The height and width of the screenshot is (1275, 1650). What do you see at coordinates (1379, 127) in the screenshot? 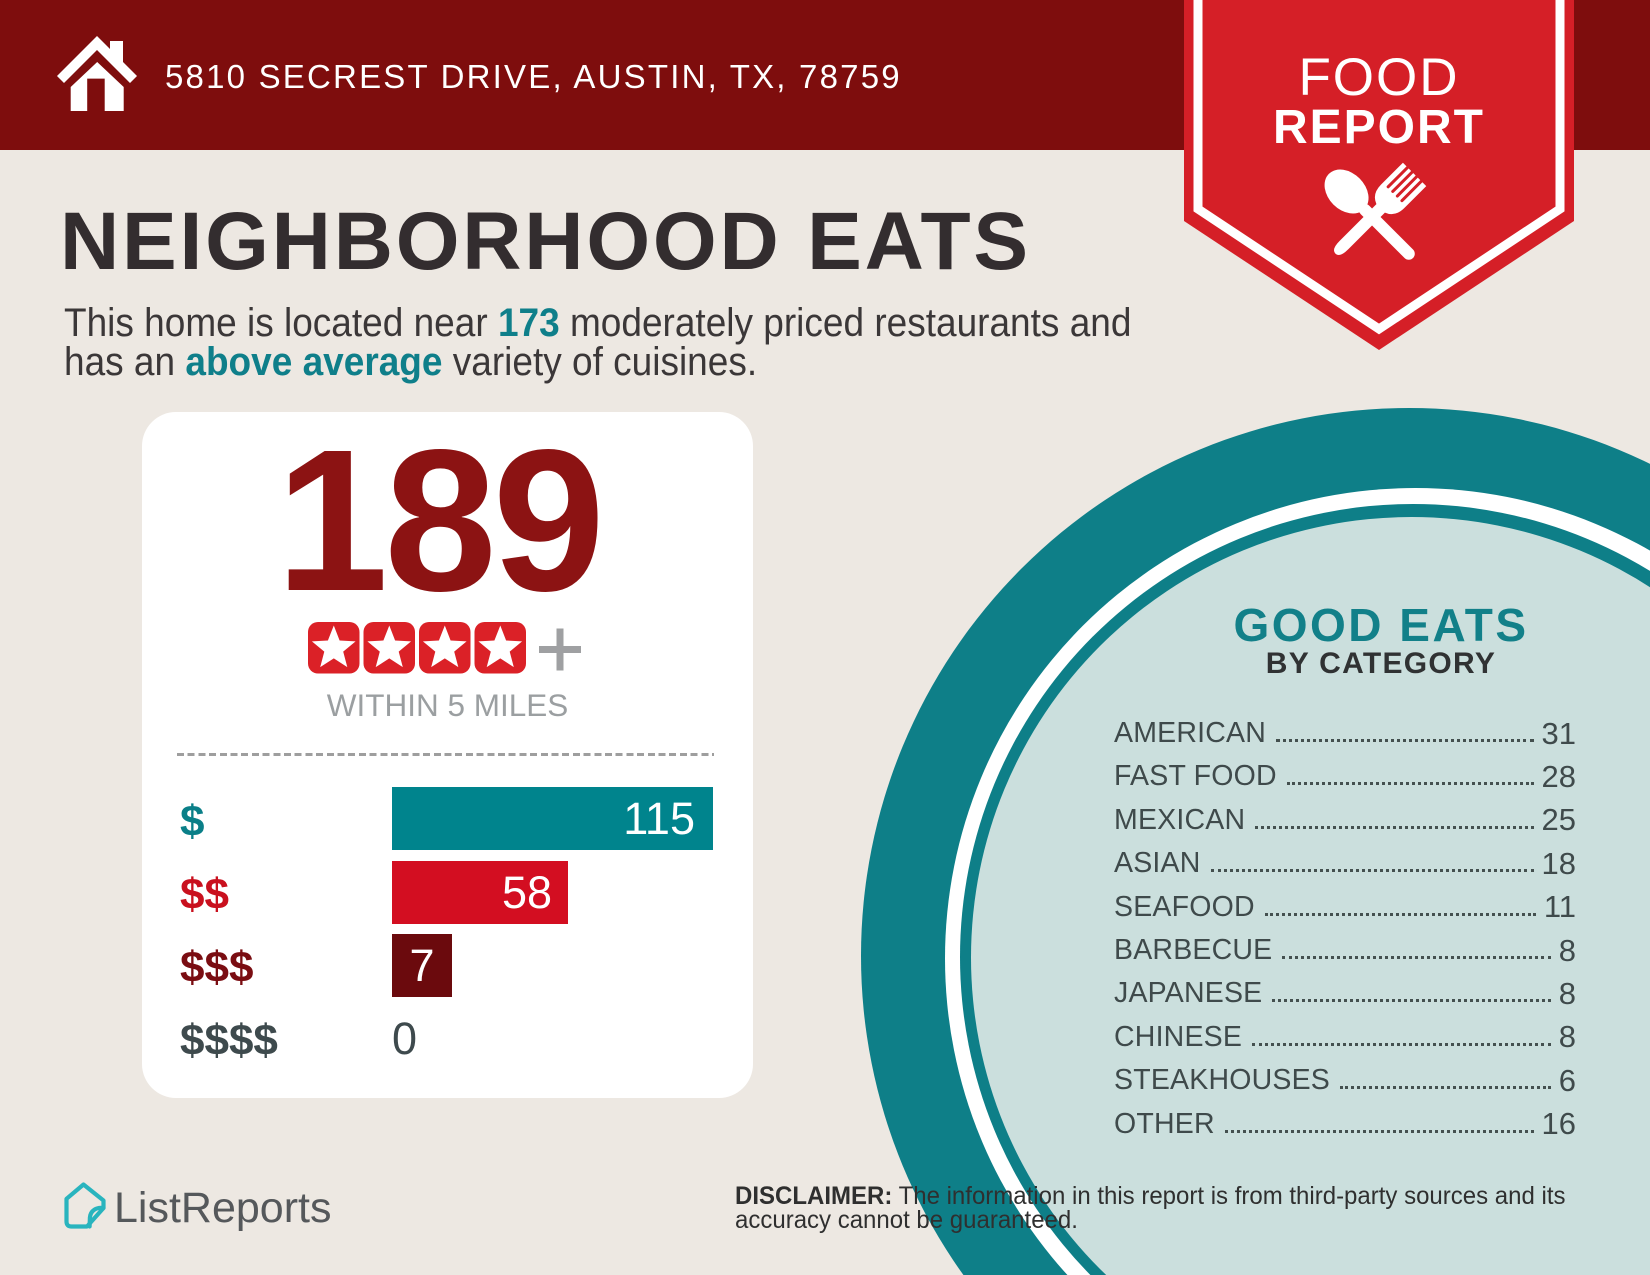
I see `svg-text: REPORT` at bounding box center [1379, 127].